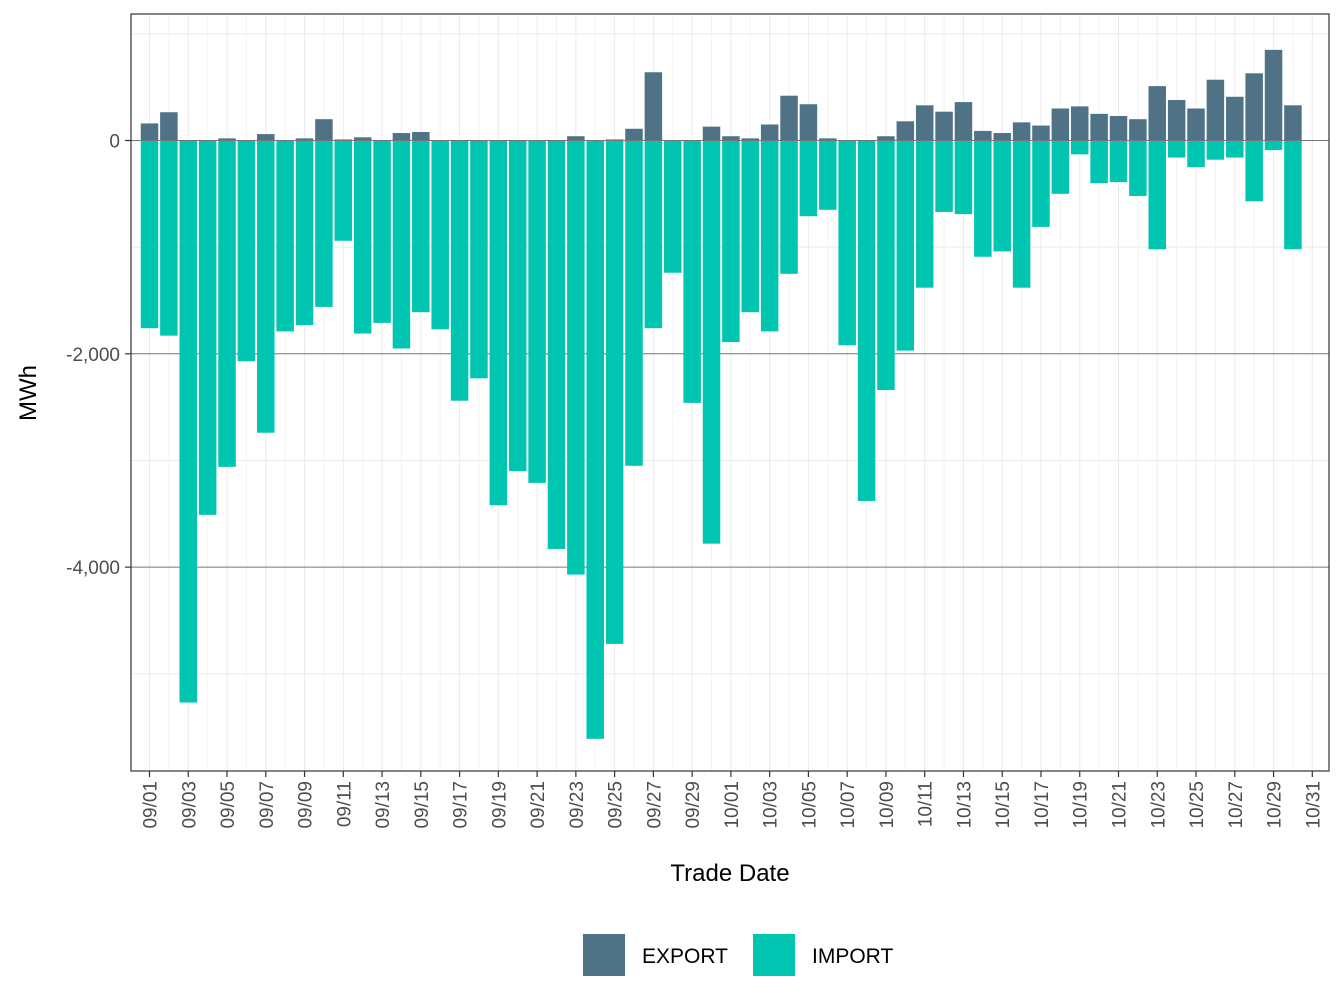  Describe the element at coordinates (1236, 805) in the screenshot. I see `x-tick-label: 10/27` at that location.